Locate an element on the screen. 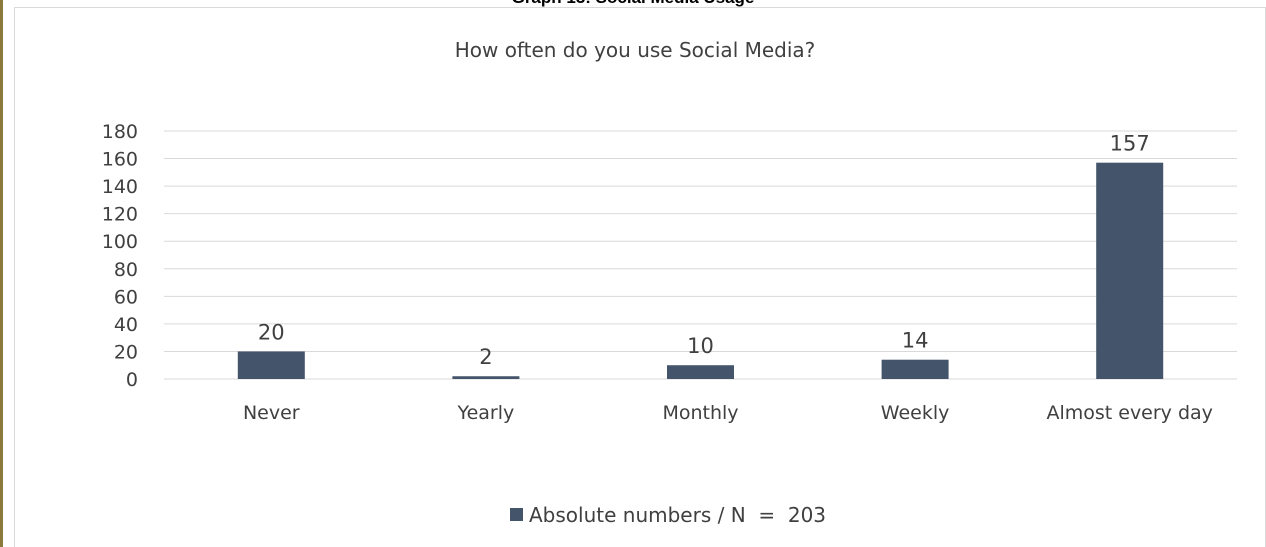  legend-swatch is located at coordinates (516, 514).